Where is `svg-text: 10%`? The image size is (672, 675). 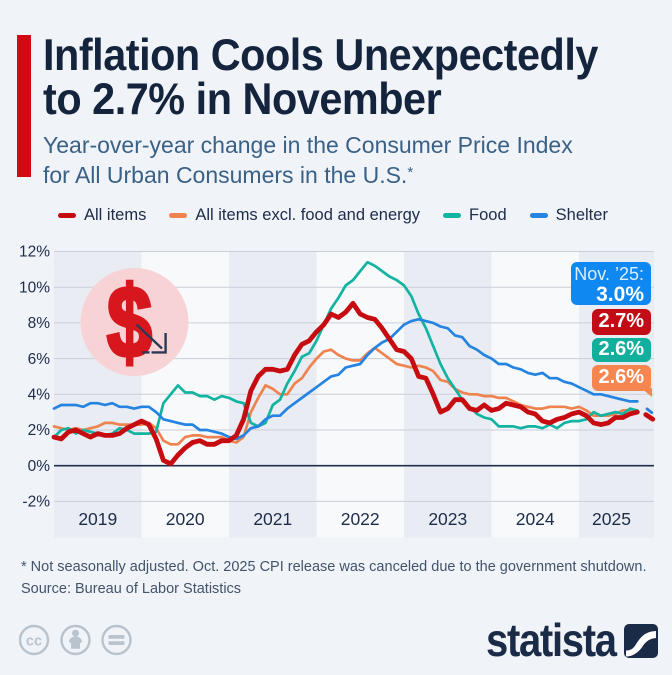
svg-text: 10% is located at coordinates (34, 287).